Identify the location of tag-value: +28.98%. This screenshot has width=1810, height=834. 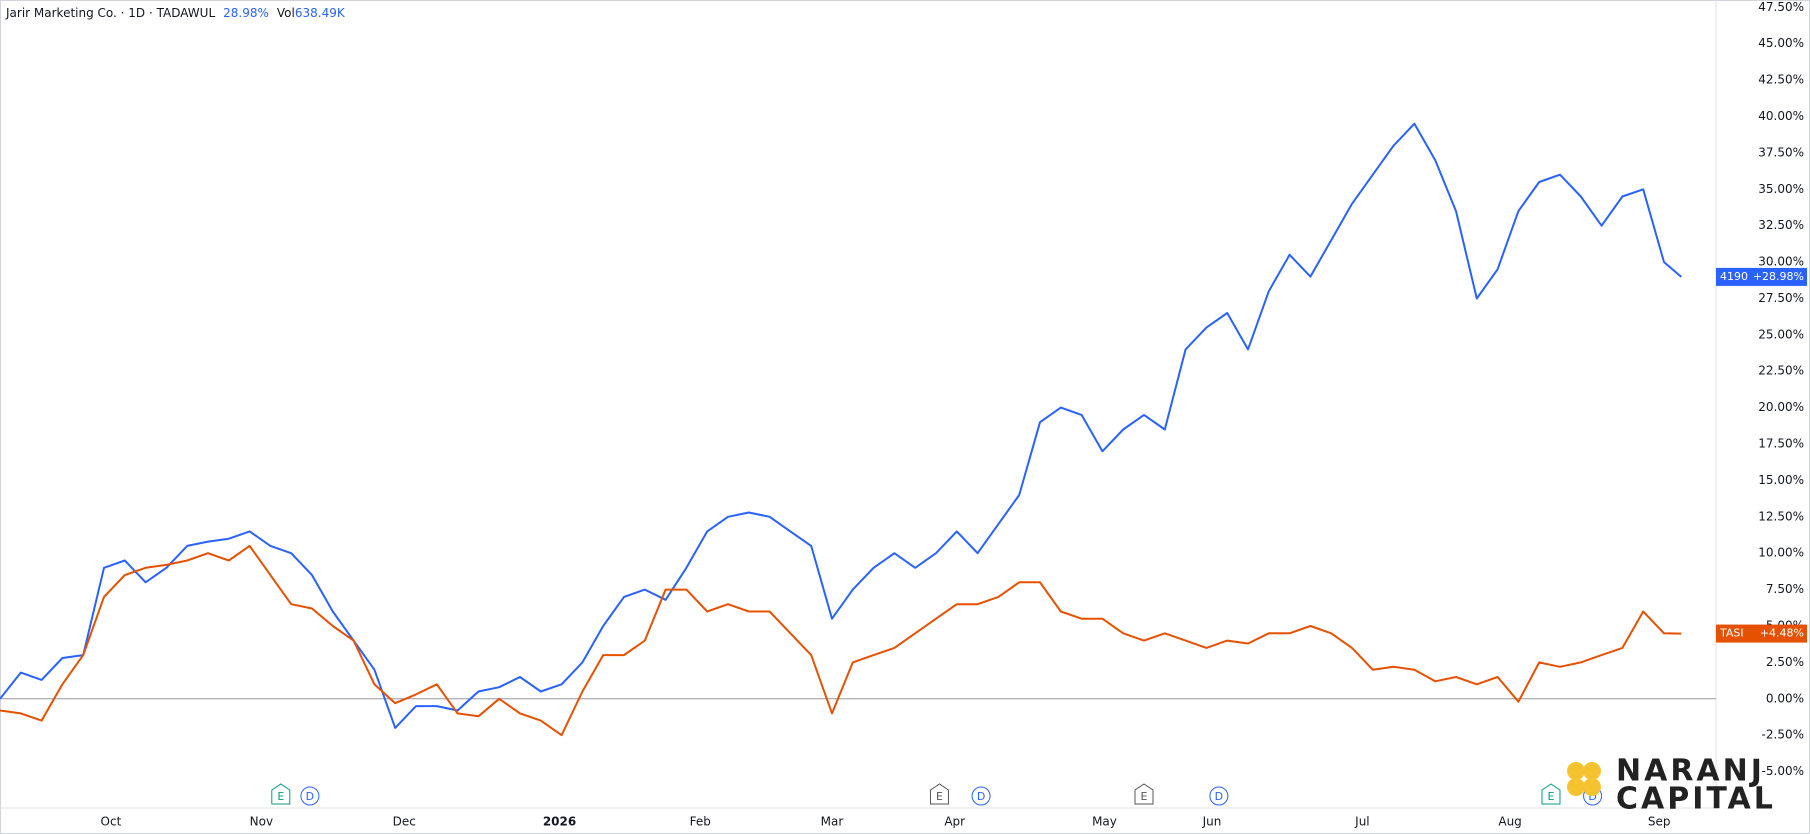
(1778, 276).